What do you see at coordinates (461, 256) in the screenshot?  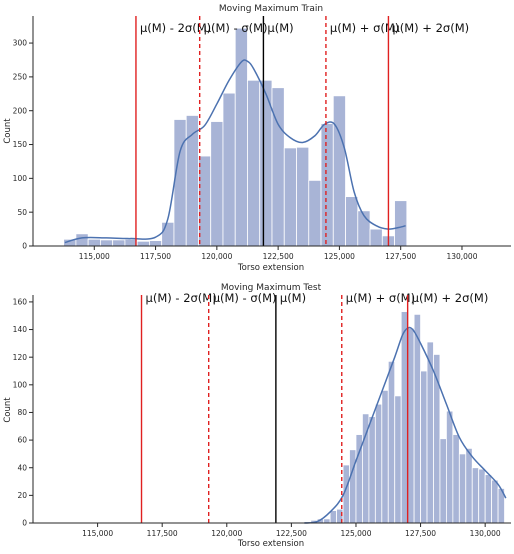 I see `train-x-tick-label: 130,000` at bounding box center [461, 256].